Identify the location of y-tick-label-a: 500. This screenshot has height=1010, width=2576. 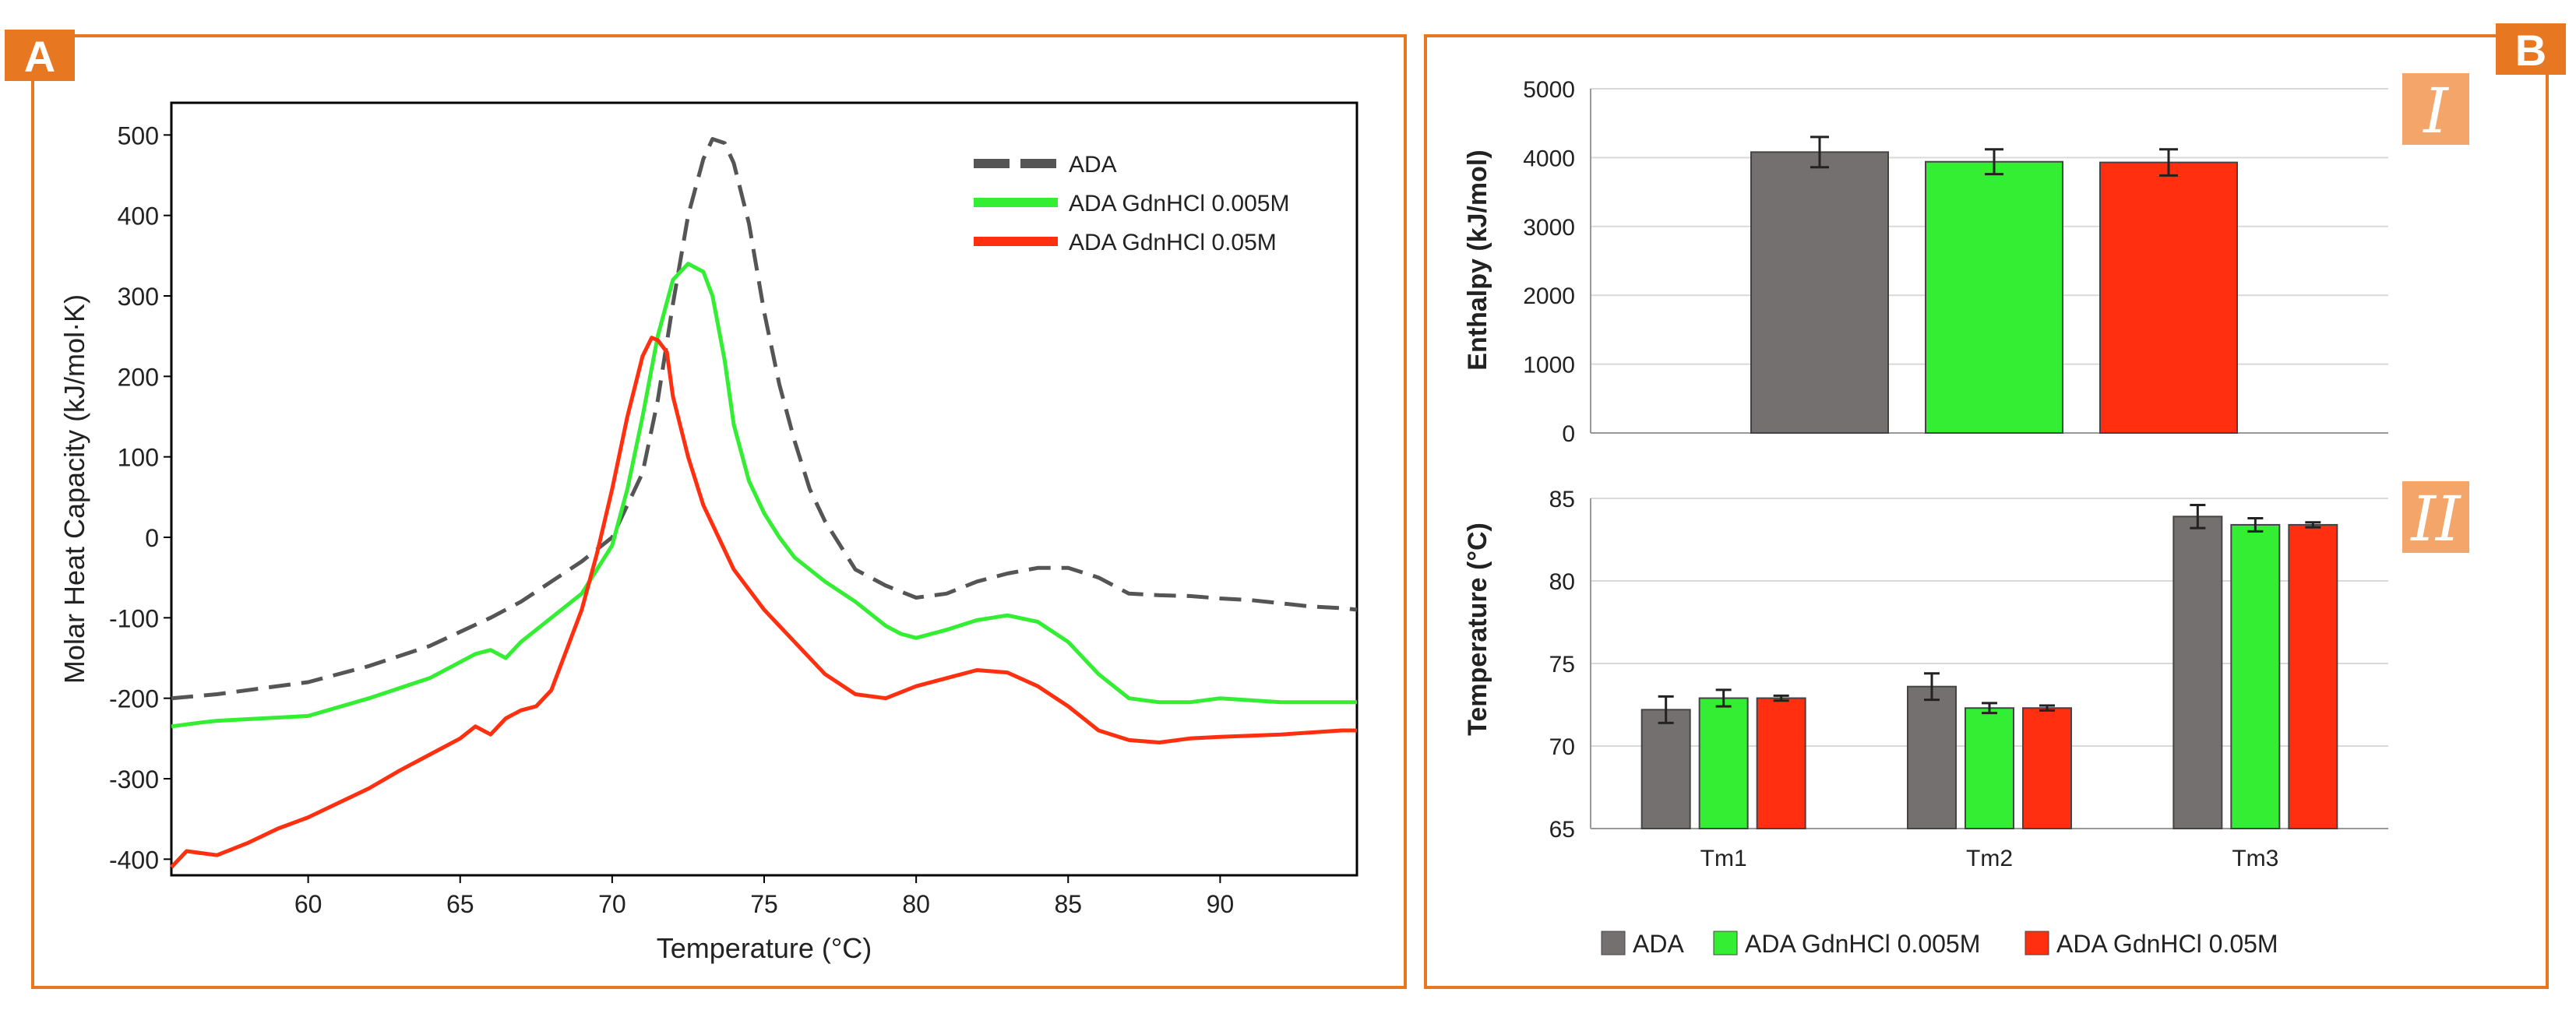
(139, 135).